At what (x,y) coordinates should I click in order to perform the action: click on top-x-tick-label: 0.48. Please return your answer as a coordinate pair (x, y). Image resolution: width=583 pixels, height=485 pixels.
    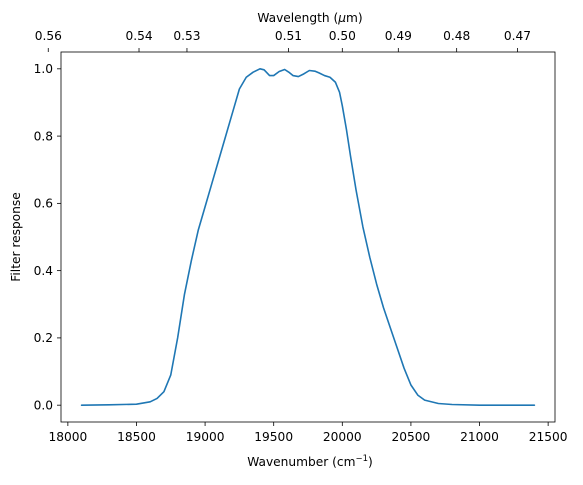
    Looking at the image, I should click on (456, 36).